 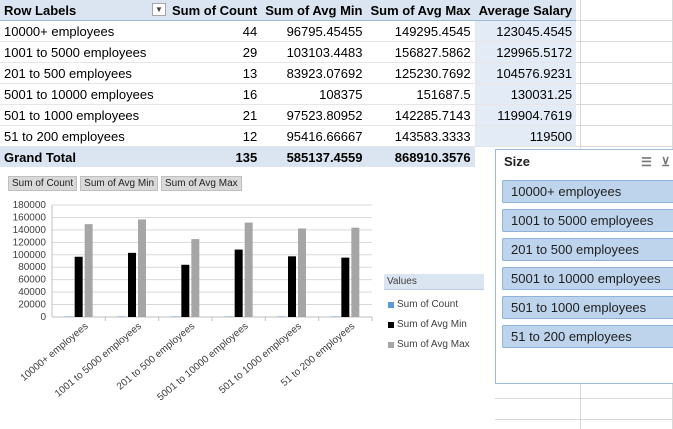 What do you see at coordinates (665, 162) in the screenshot?
I see `clear-filter-icon: ⊻` at bounding box center [665, 162].